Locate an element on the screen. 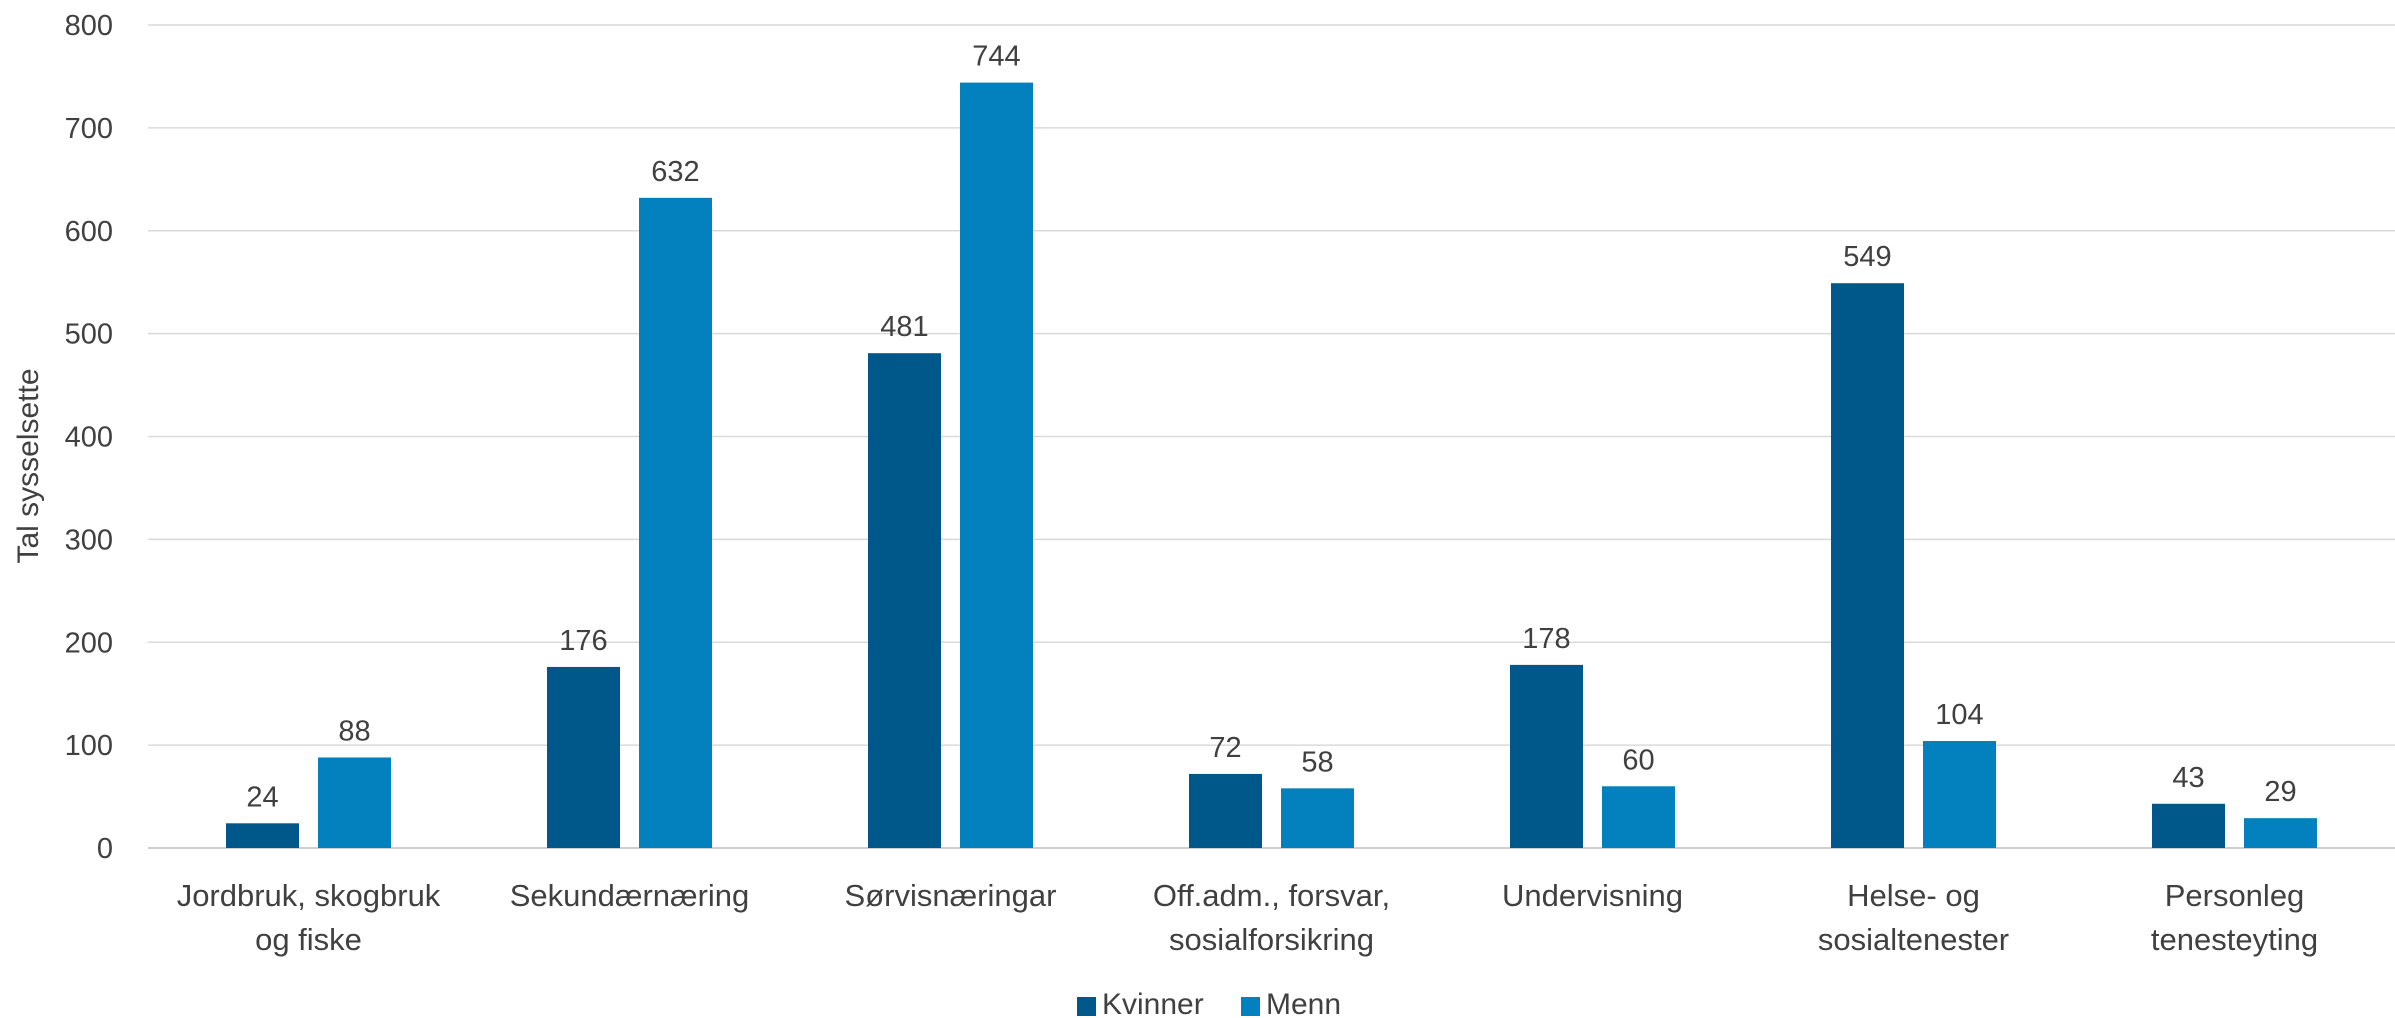  y-tick-label: 100 is located at coordinates (89, 746).